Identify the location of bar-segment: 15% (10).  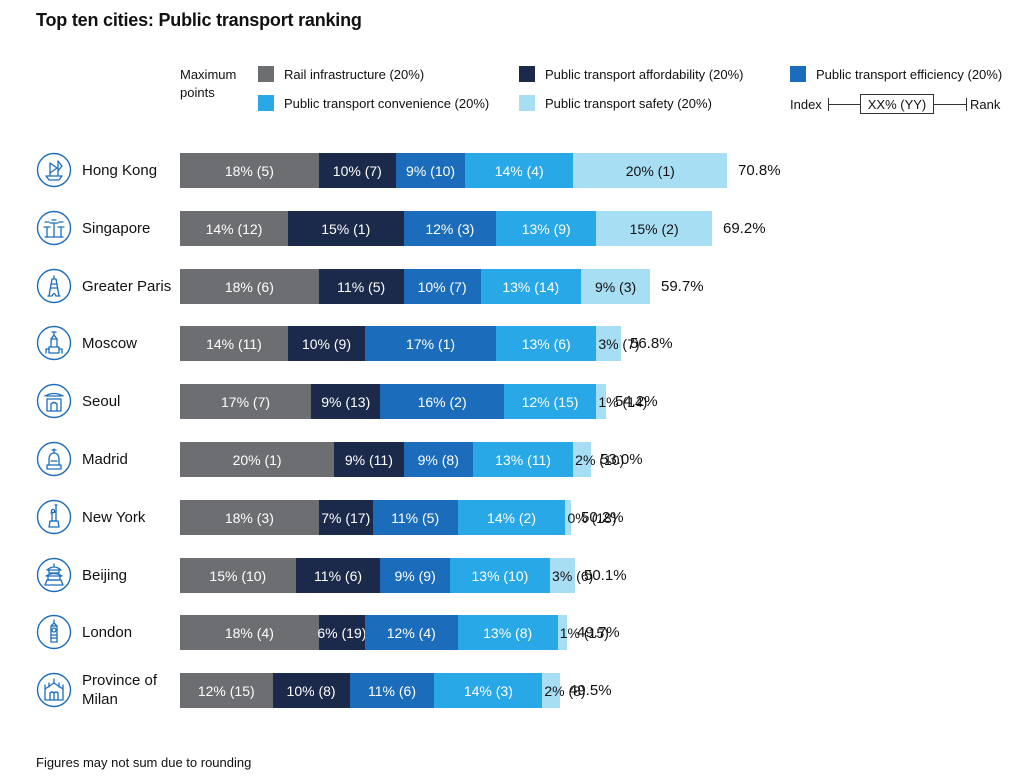
(238, 575).